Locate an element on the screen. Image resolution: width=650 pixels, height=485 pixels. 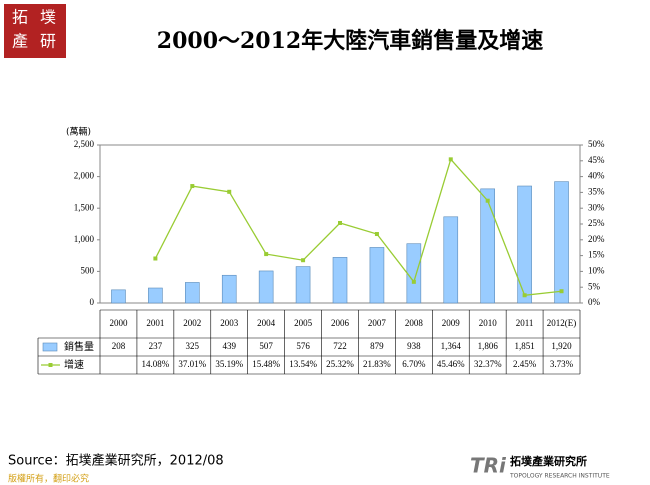
x-tick-label: 2009 is located at coordinates (451, 323).